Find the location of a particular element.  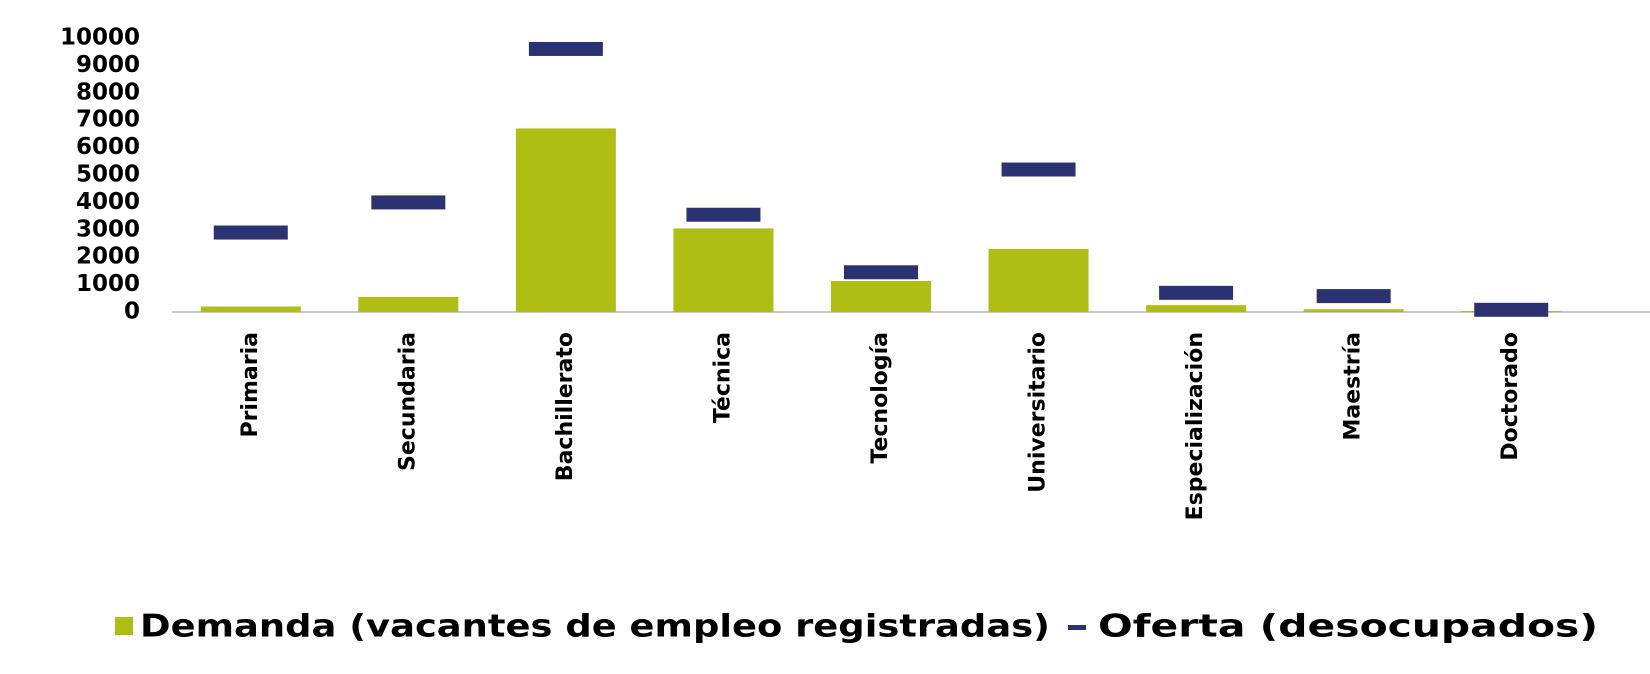

y-tick-label: 7000 is located at coordinates (108, 120).